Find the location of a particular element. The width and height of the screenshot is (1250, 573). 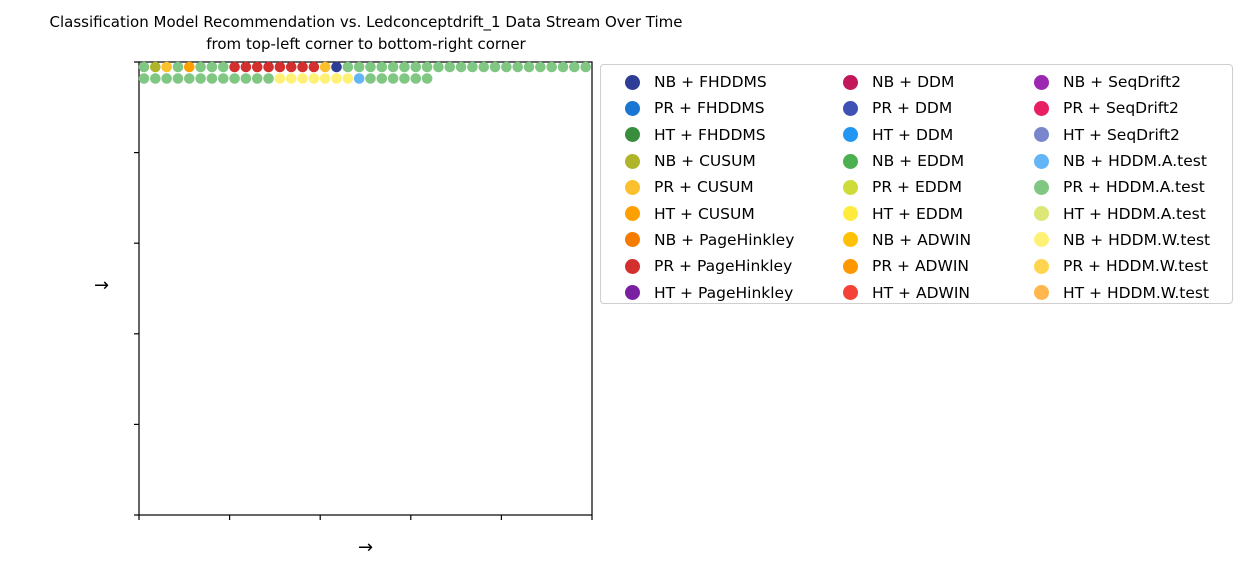

legend-item: HT + EDDM is located at coordinates (895, 213).